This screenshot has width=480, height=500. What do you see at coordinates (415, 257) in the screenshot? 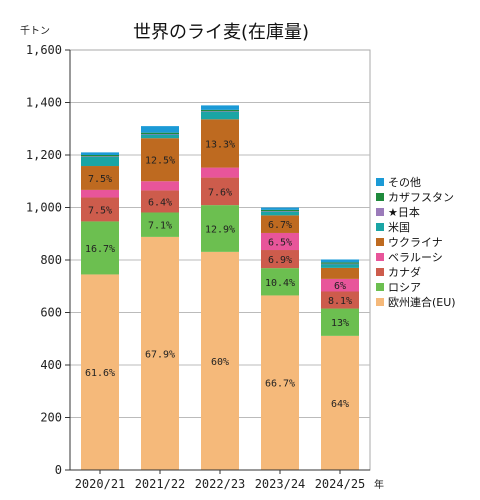
I see `legend-label: ベラルーシ` at bounding box center [415, 257].